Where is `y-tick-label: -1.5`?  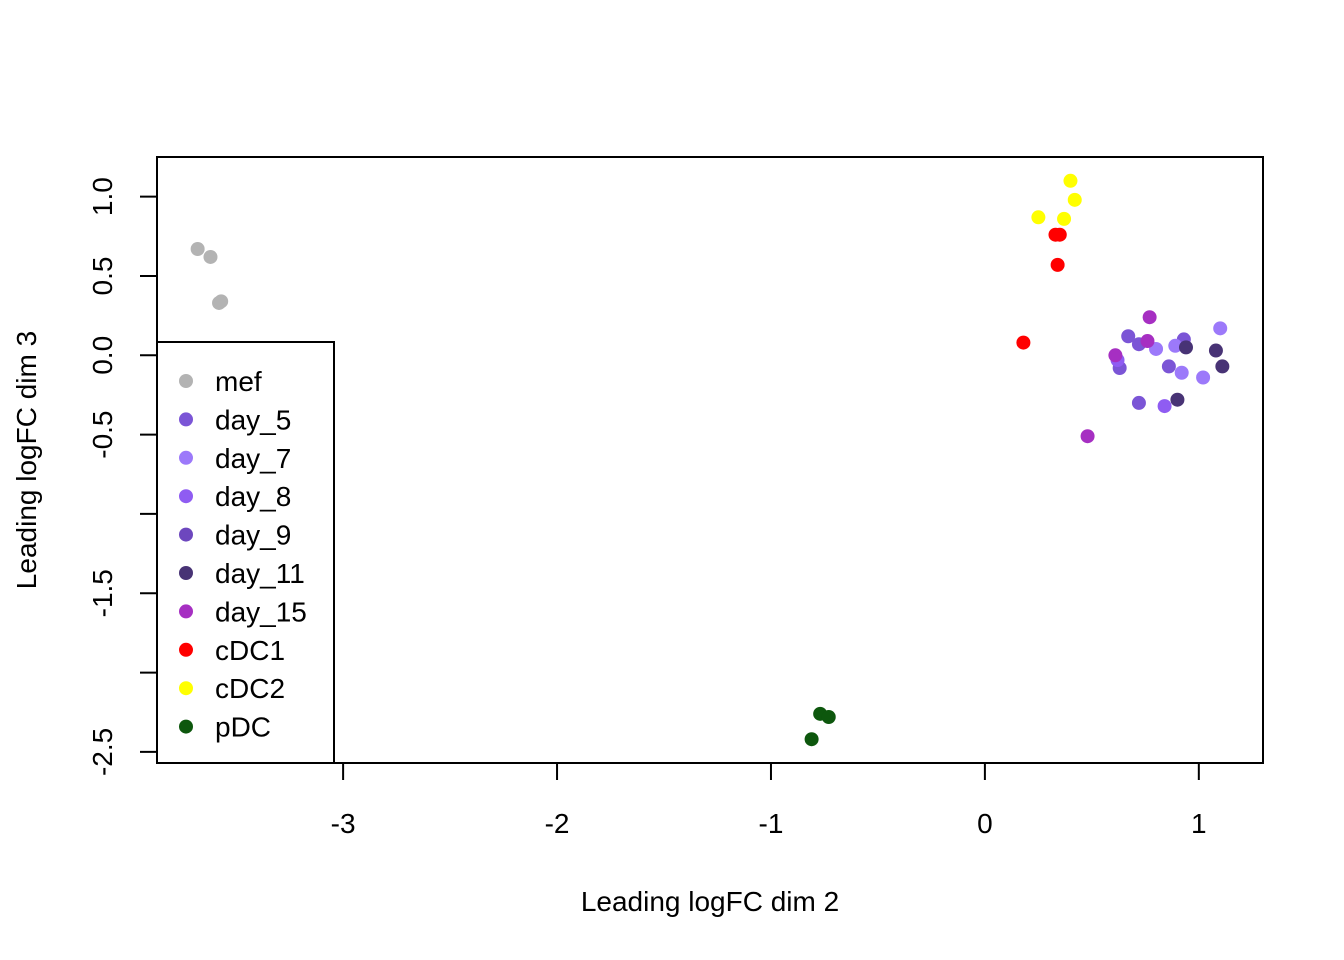 y-tick-label: -1.5 is located at coordinates (102, 593).